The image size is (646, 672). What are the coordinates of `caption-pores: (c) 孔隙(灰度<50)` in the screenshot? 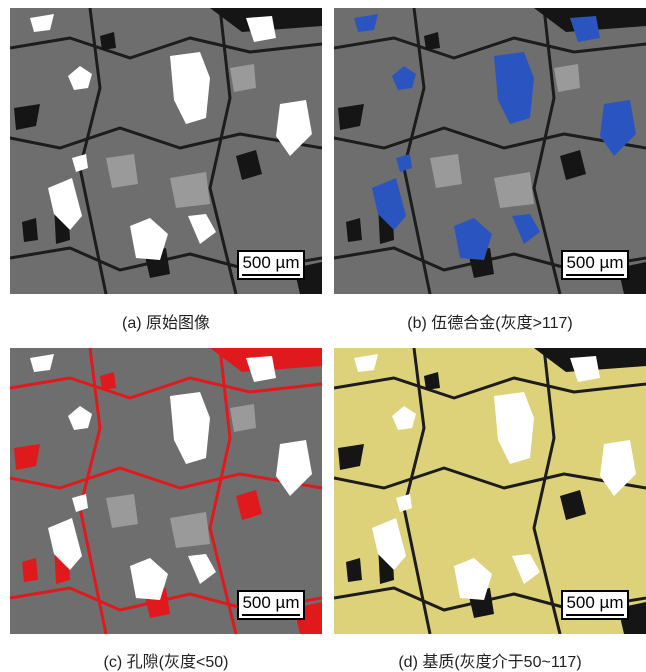 It's located at (166, 662).